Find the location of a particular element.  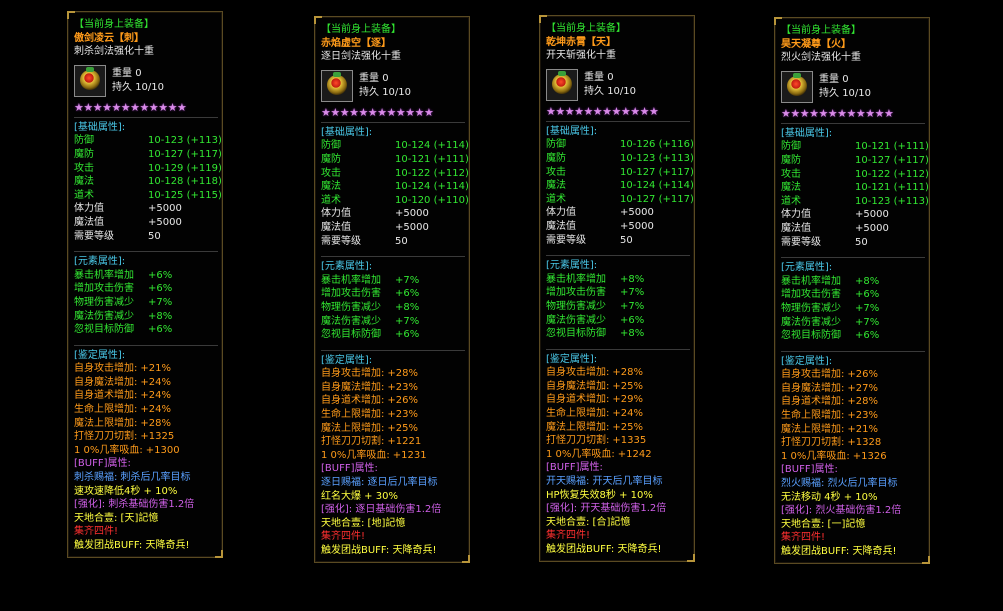

base-row: 道术 10-125 (+115) is located at coordinates (148, 196).